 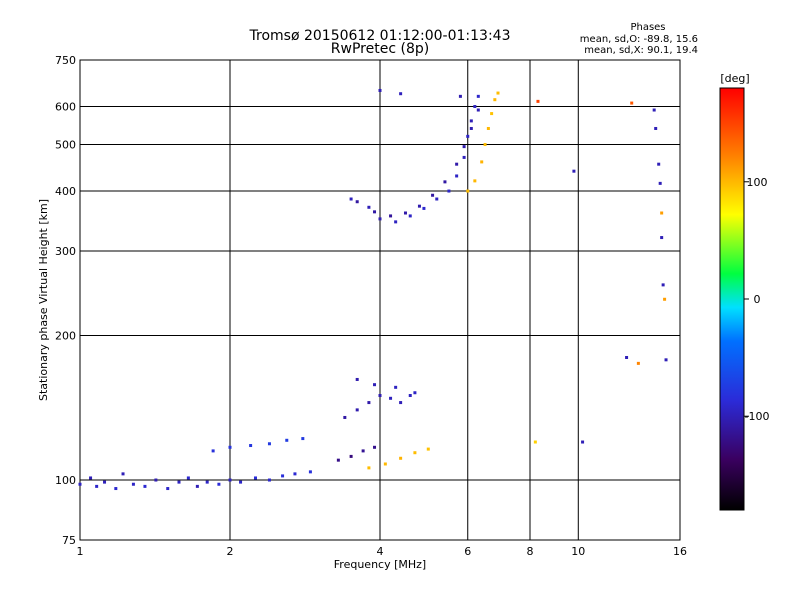 I want to click on x-axis-label: Frequency [MHz], so click(x=380, y=564).